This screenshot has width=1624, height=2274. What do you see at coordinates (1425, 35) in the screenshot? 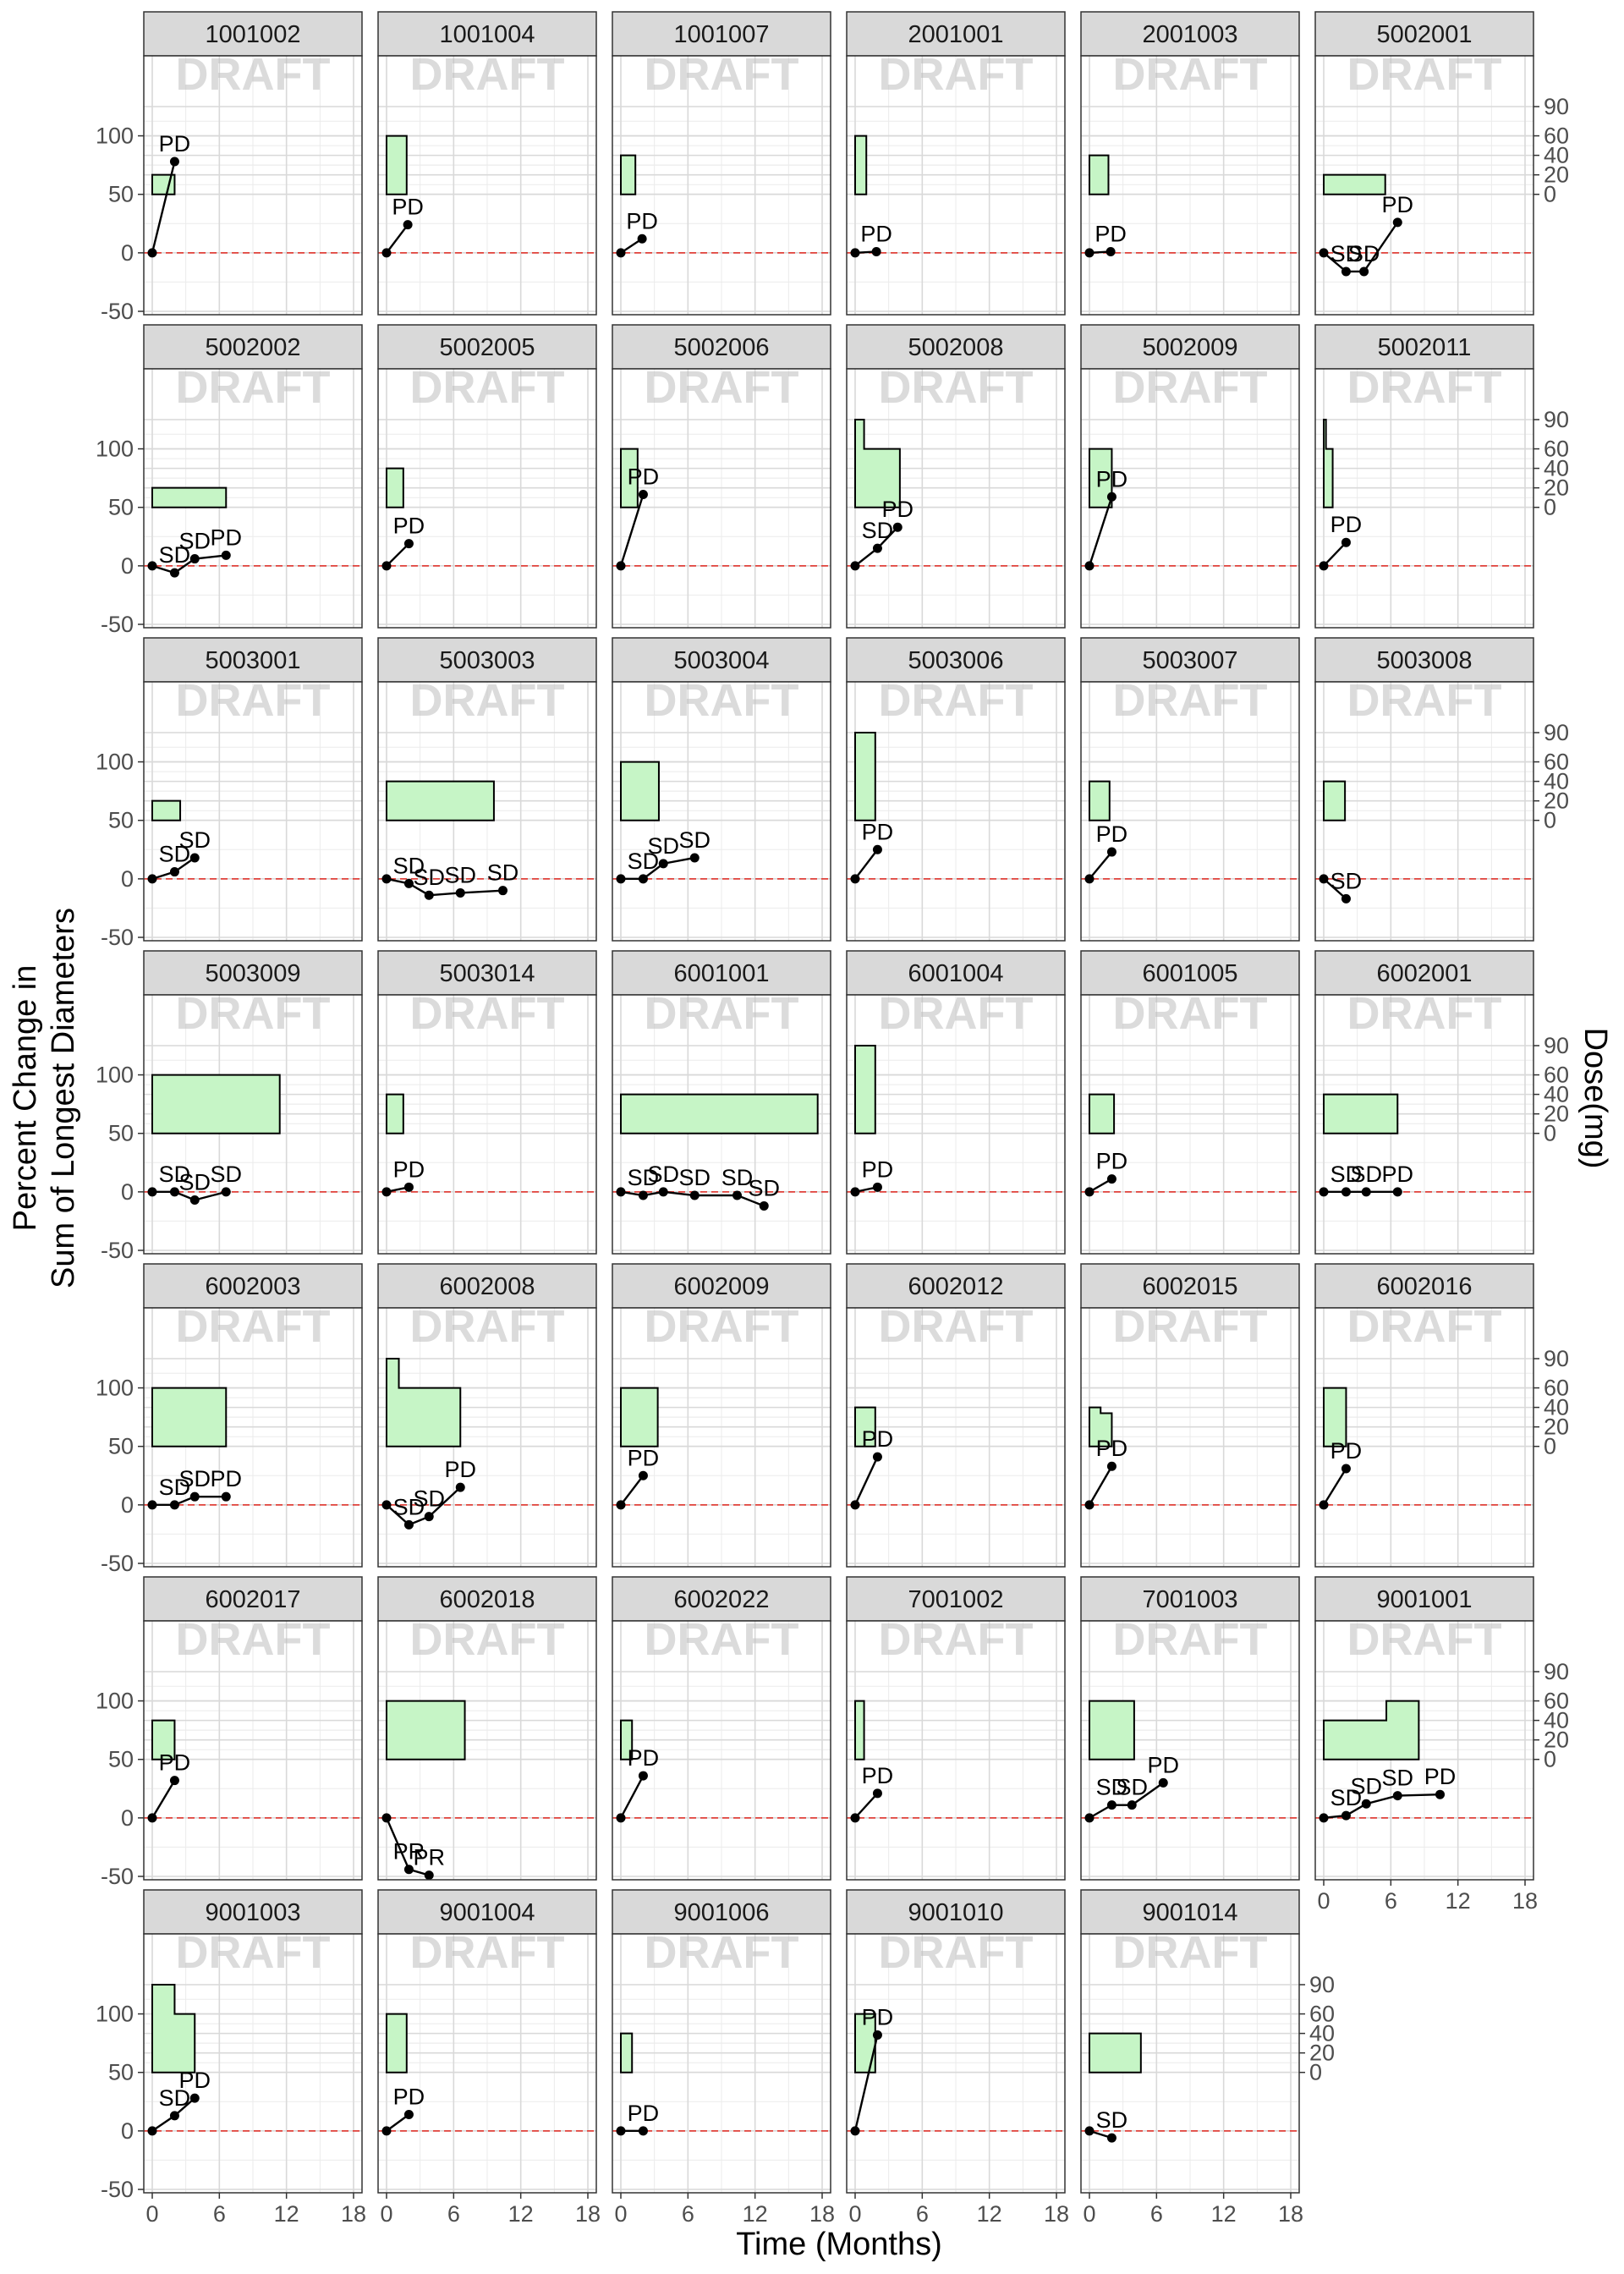
I see `panel-strip-label: 5002001` at bounding box center [1425, 35].